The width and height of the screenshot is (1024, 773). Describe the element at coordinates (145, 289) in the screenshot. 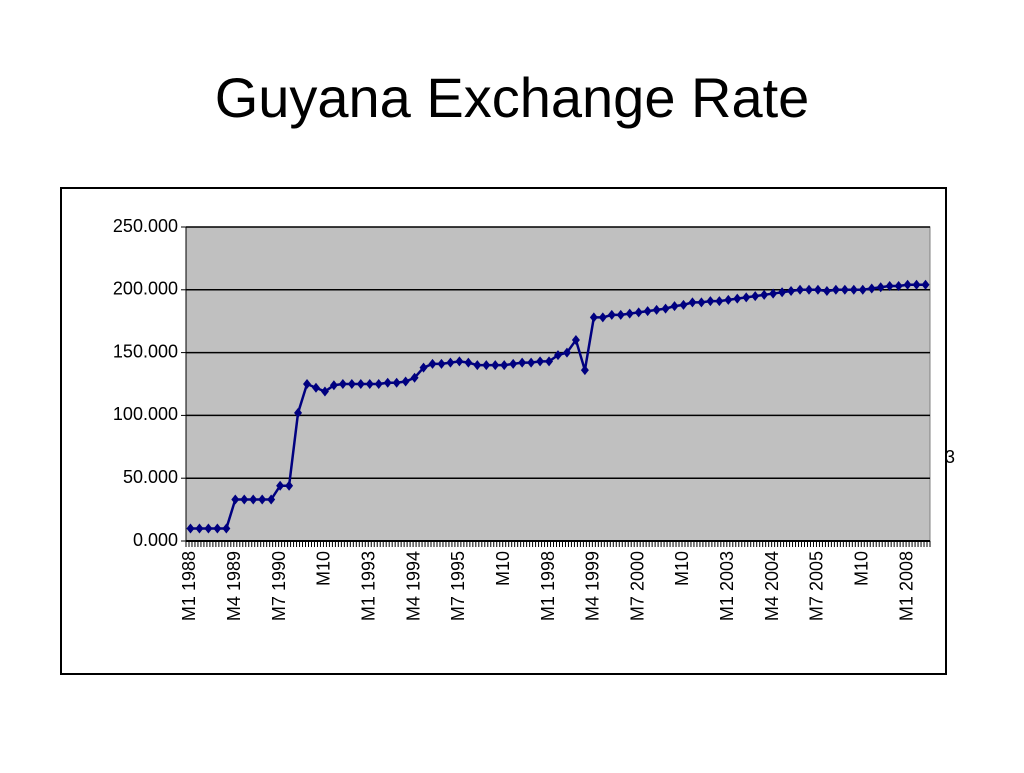

I see `y-tick-label: 200.000` at that location.